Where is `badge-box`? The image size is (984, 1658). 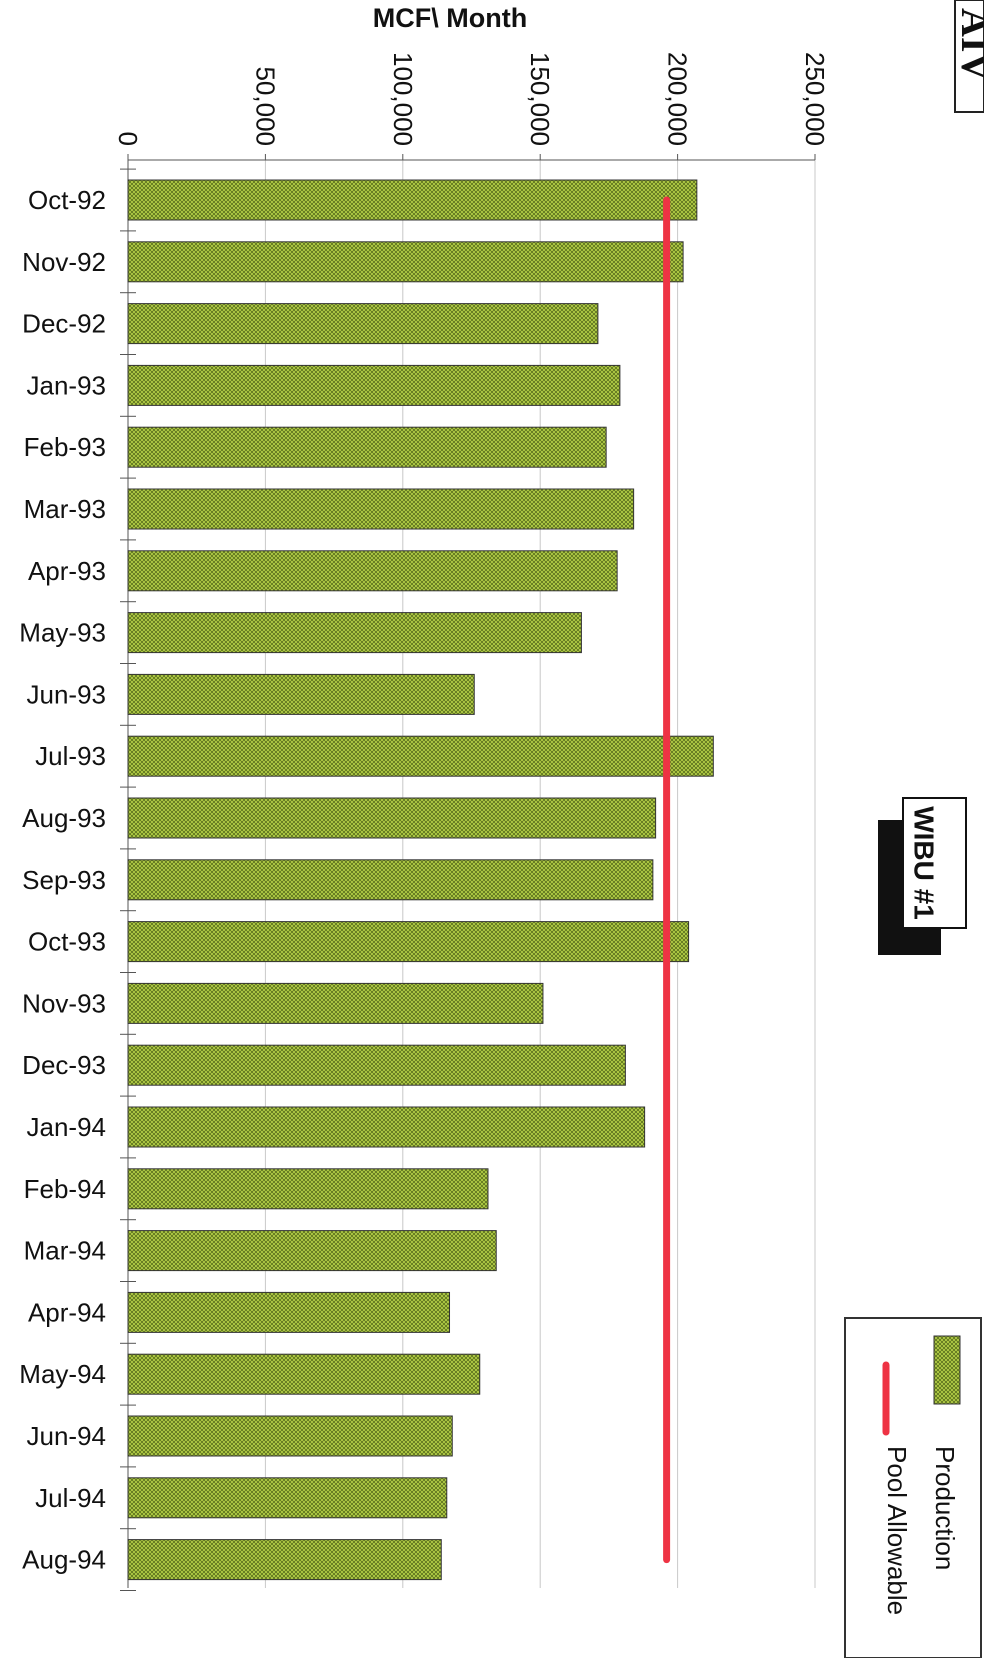
badge-box is located at coordinates (934, 863).